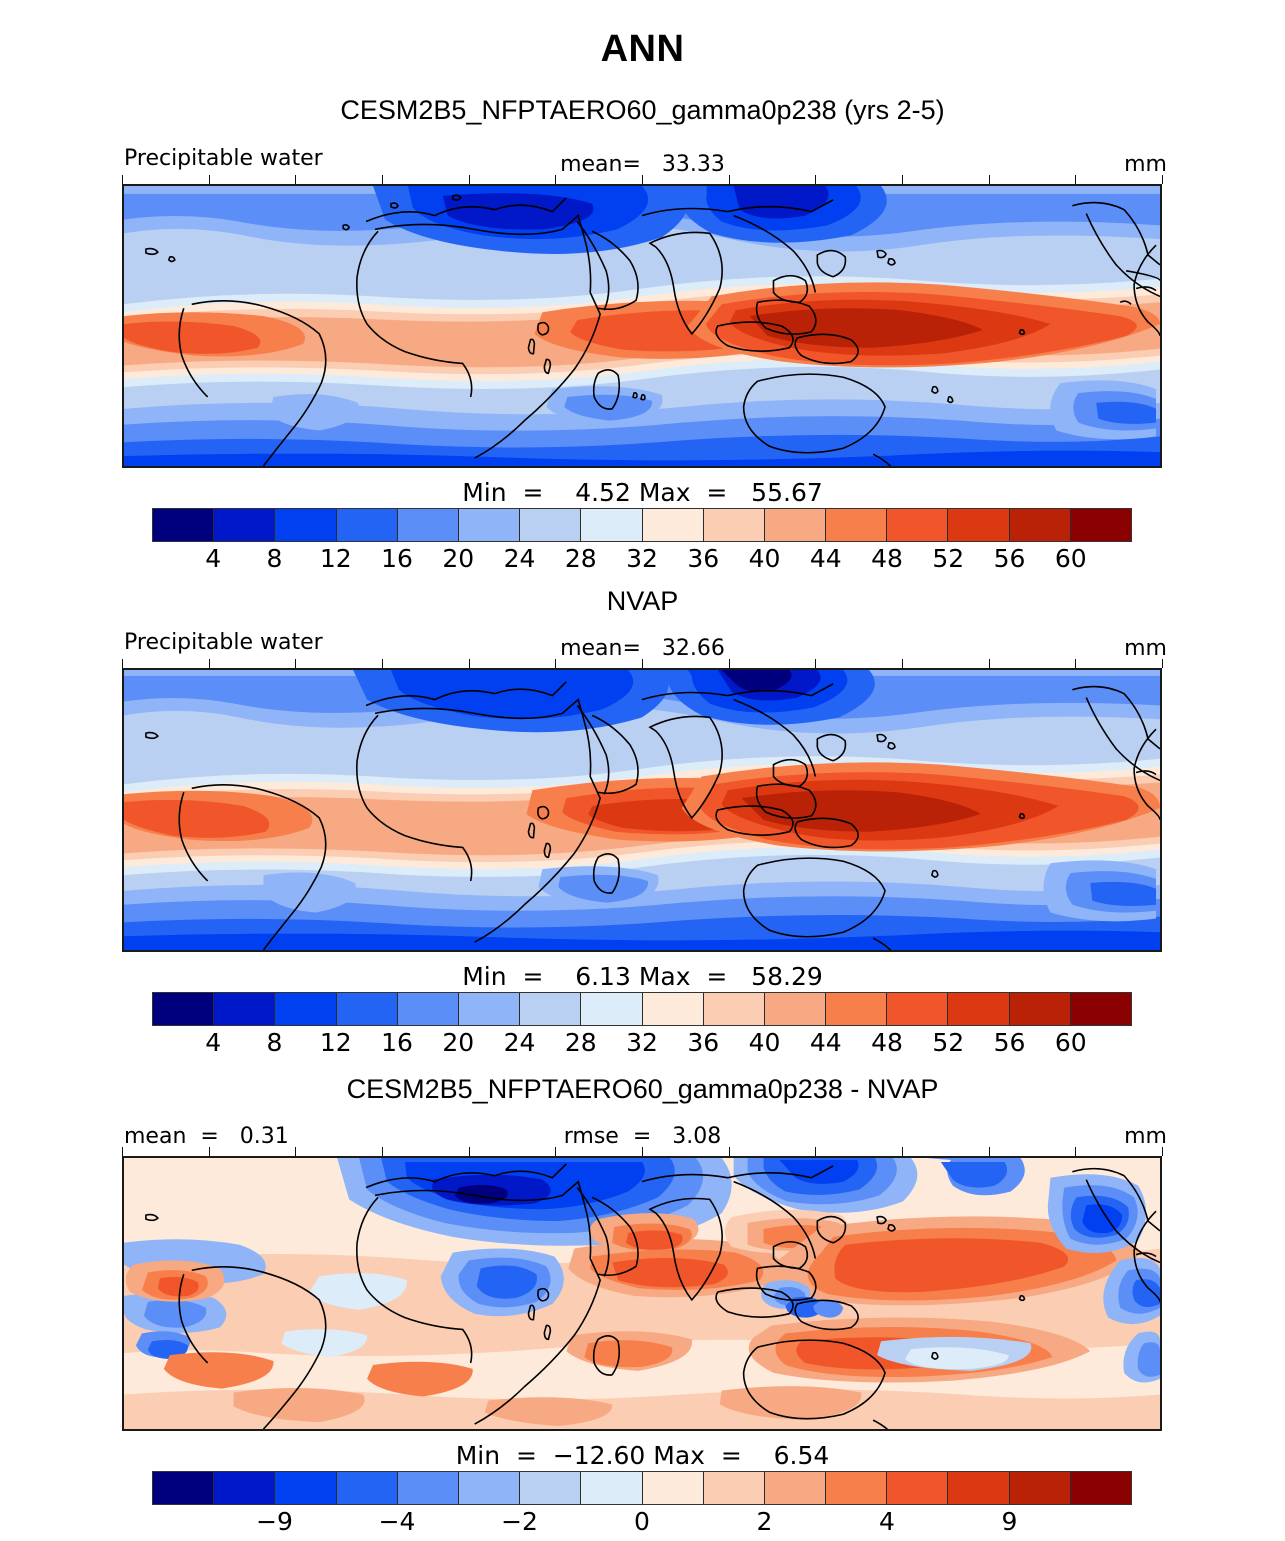 The image size is (1285, 1541). I want to click on panel-2-colorbar-ticks: 4 8 12 16 20 24 28 32 36 40 44 48 52 56 60, so click(642, 1045).